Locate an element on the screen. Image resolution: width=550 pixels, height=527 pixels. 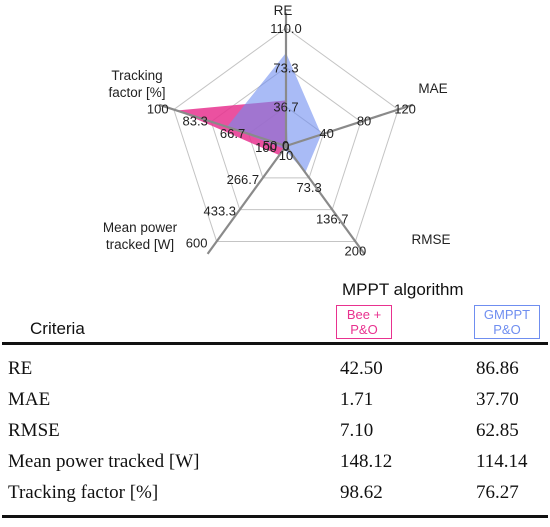
row-gmppt-value: 76.27 is located at coordinates (497, 492).